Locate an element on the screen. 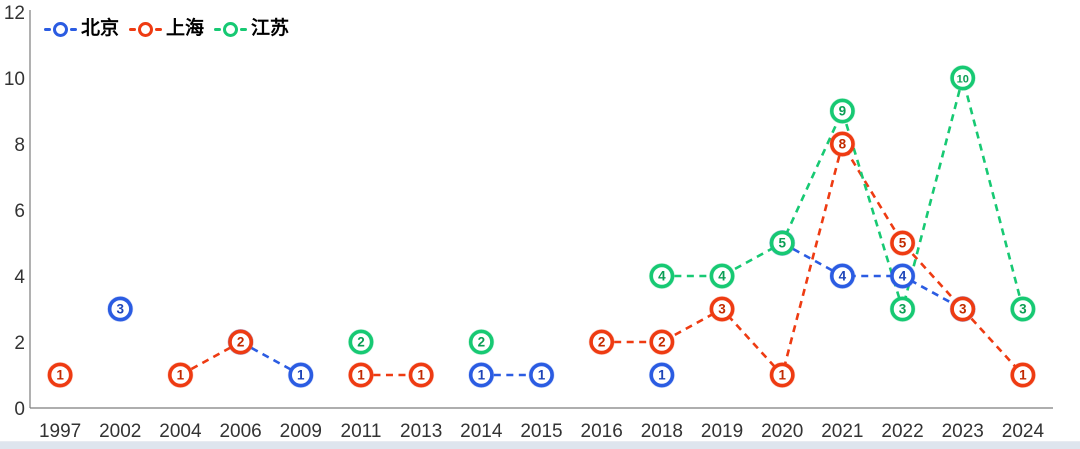  data-point-shanghai-2020: 1 is located at coordinates (782, 375).